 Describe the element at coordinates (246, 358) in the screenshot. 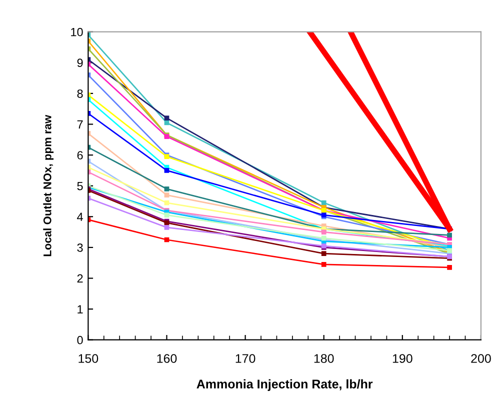

I see `x-tick-label: 170` at that location.